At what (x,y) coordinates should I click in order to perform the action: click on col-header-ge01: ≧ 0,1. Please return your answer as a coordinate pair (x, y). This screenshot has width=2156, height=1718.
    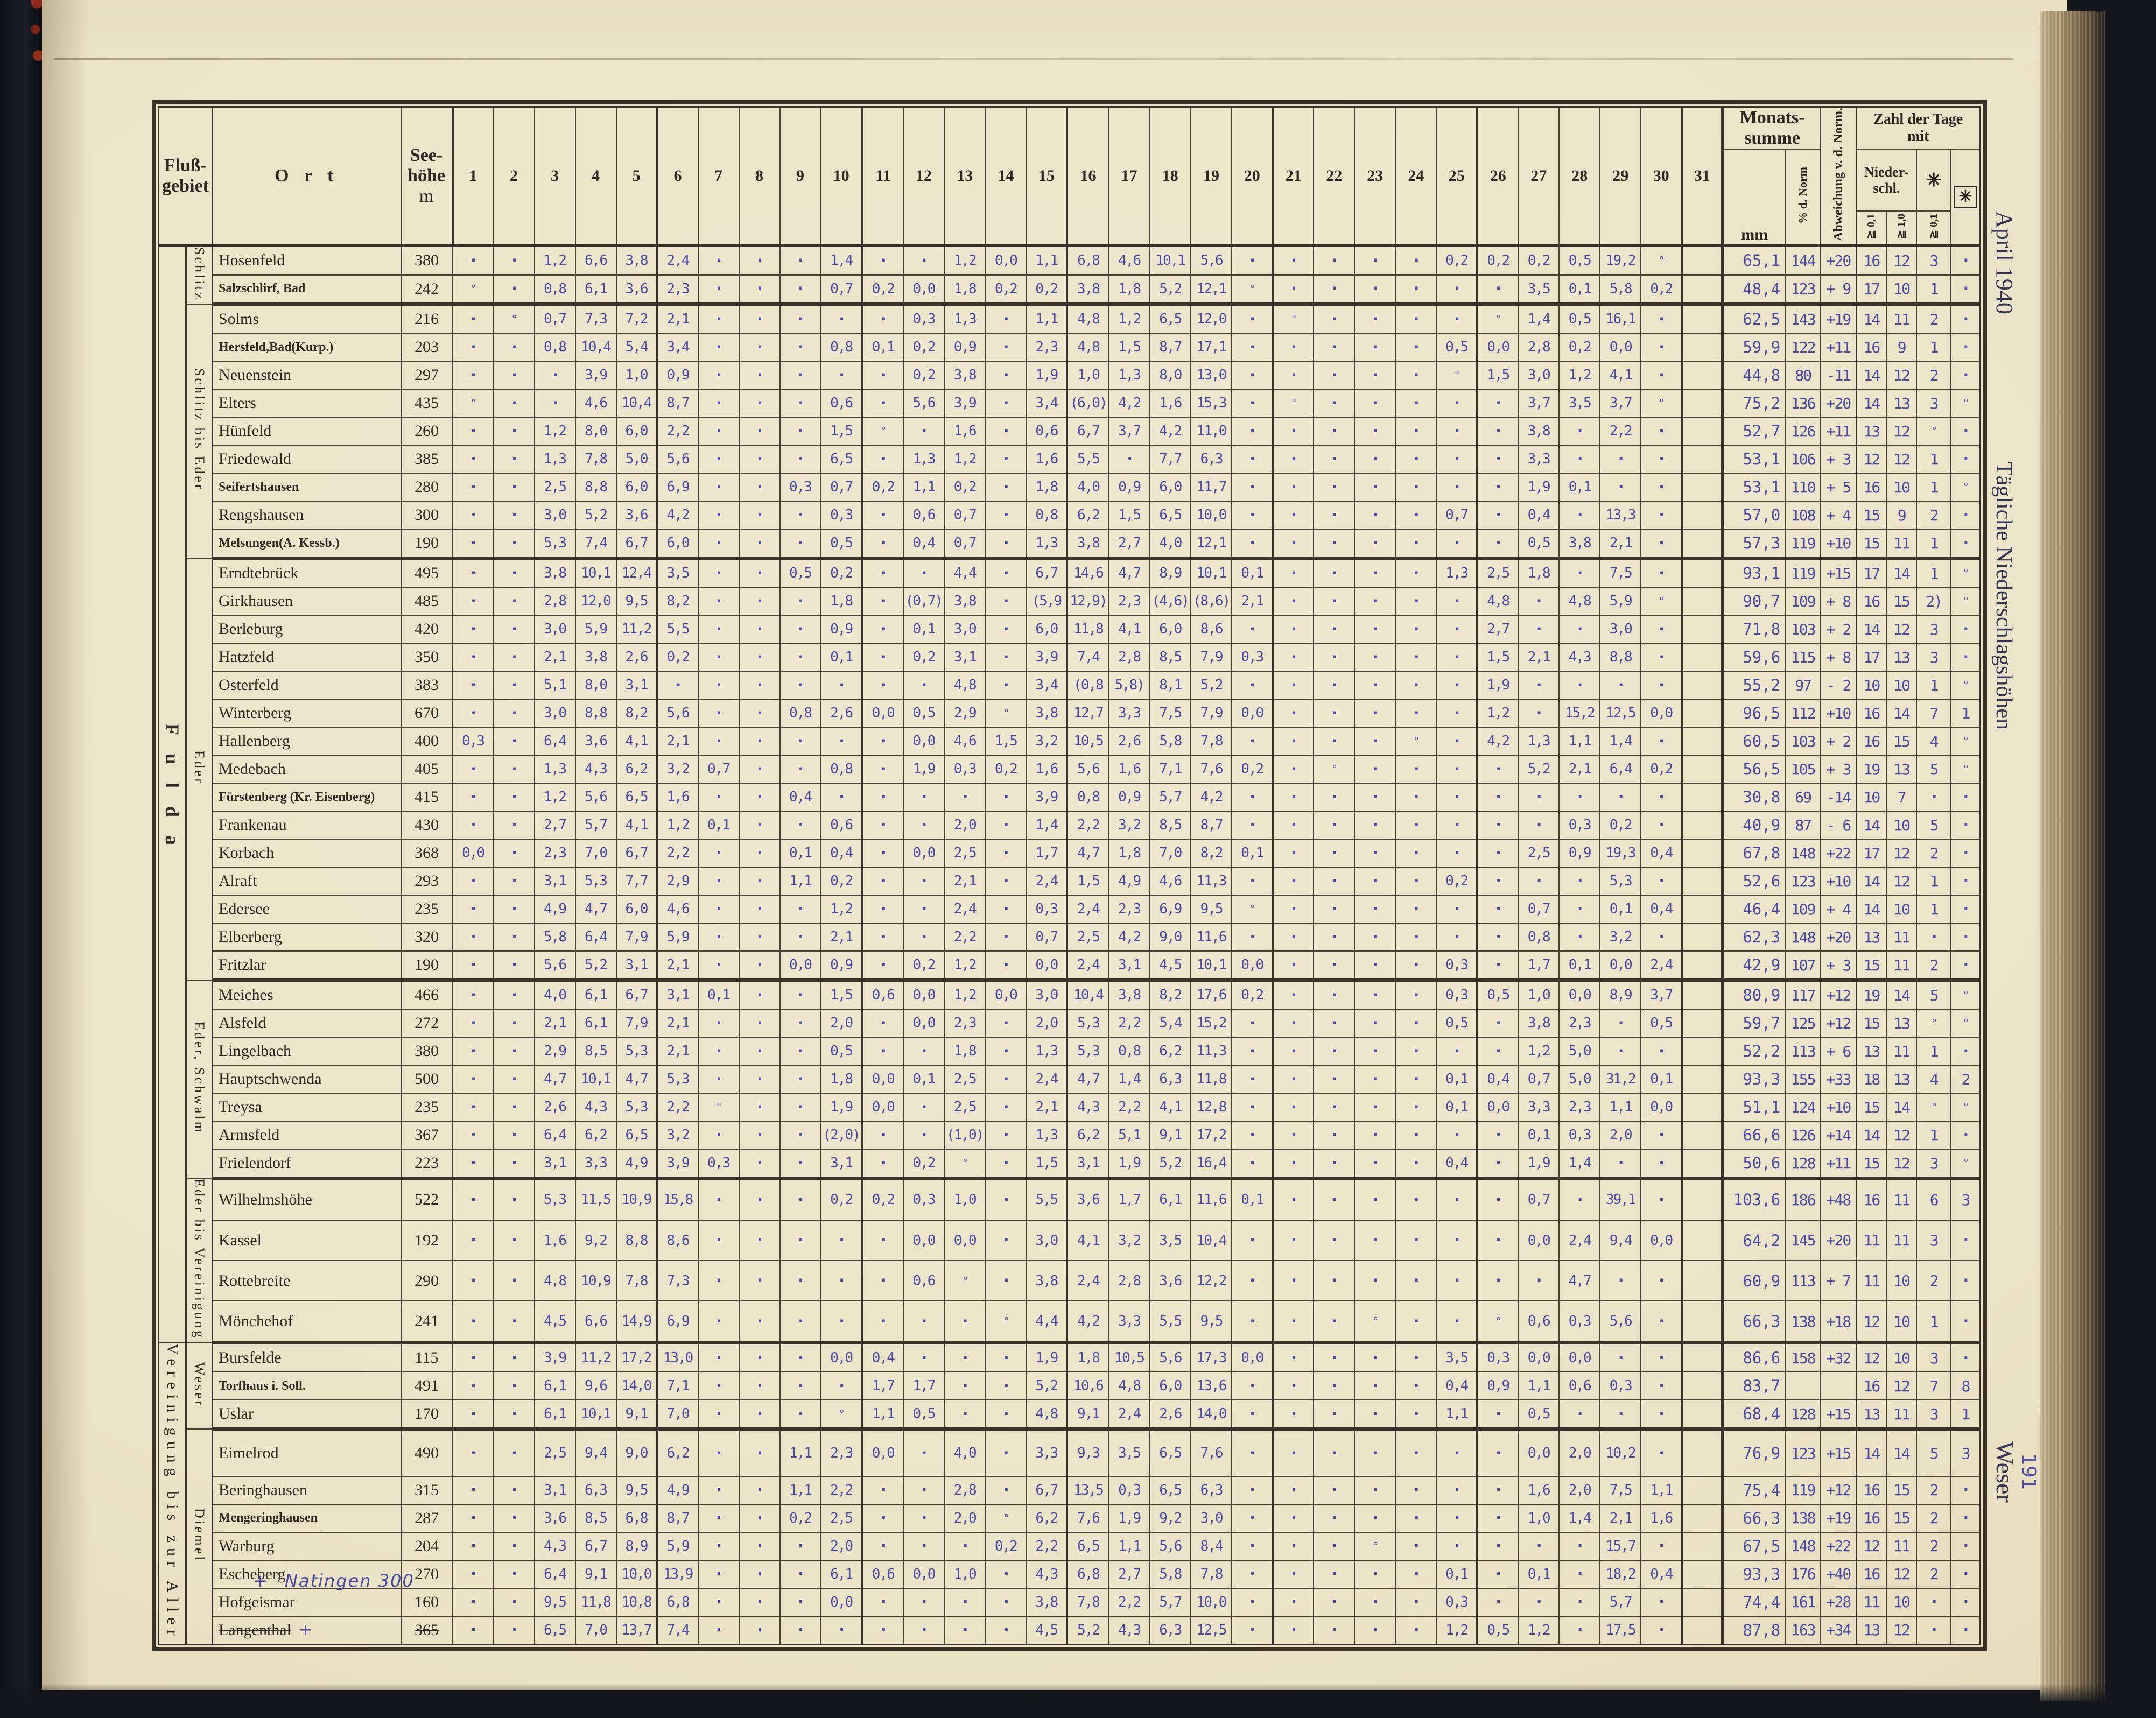
    Looking at the image, I should click on (1872, 229).